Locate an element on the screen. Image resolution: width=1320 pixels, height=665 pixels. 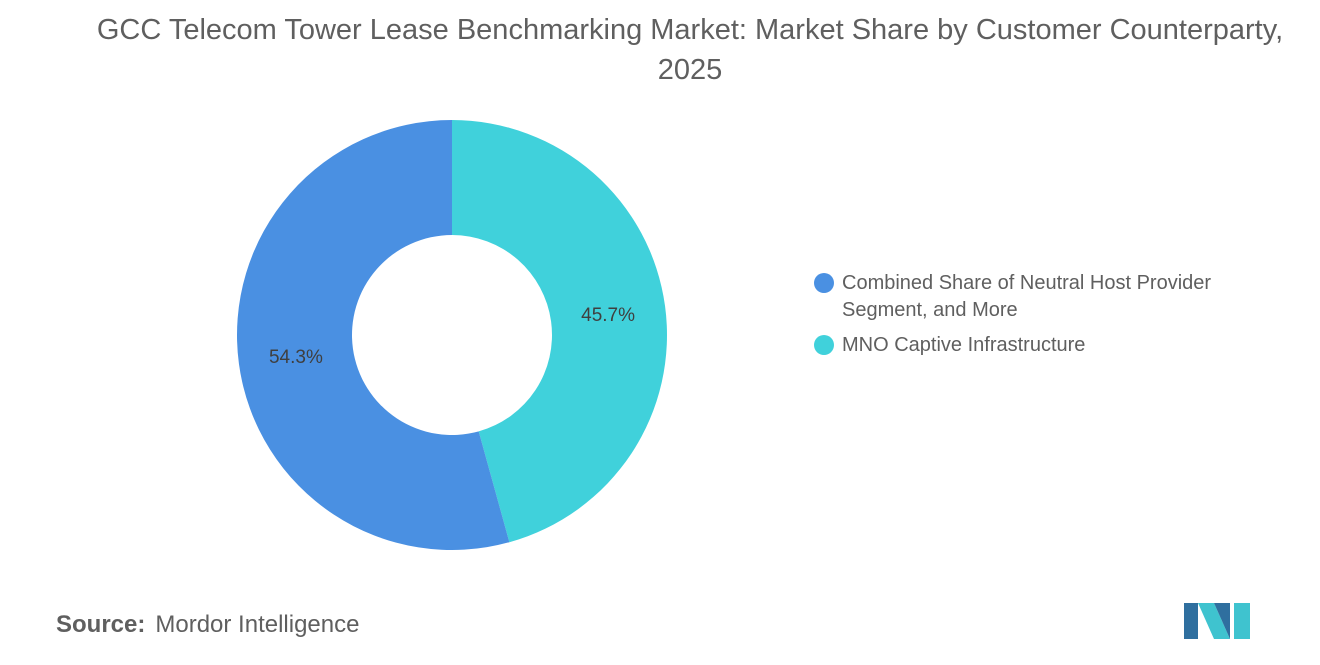
legend-item-mno-captive: MNO Captive Infrastructure is located at coordinates (1049, 345).